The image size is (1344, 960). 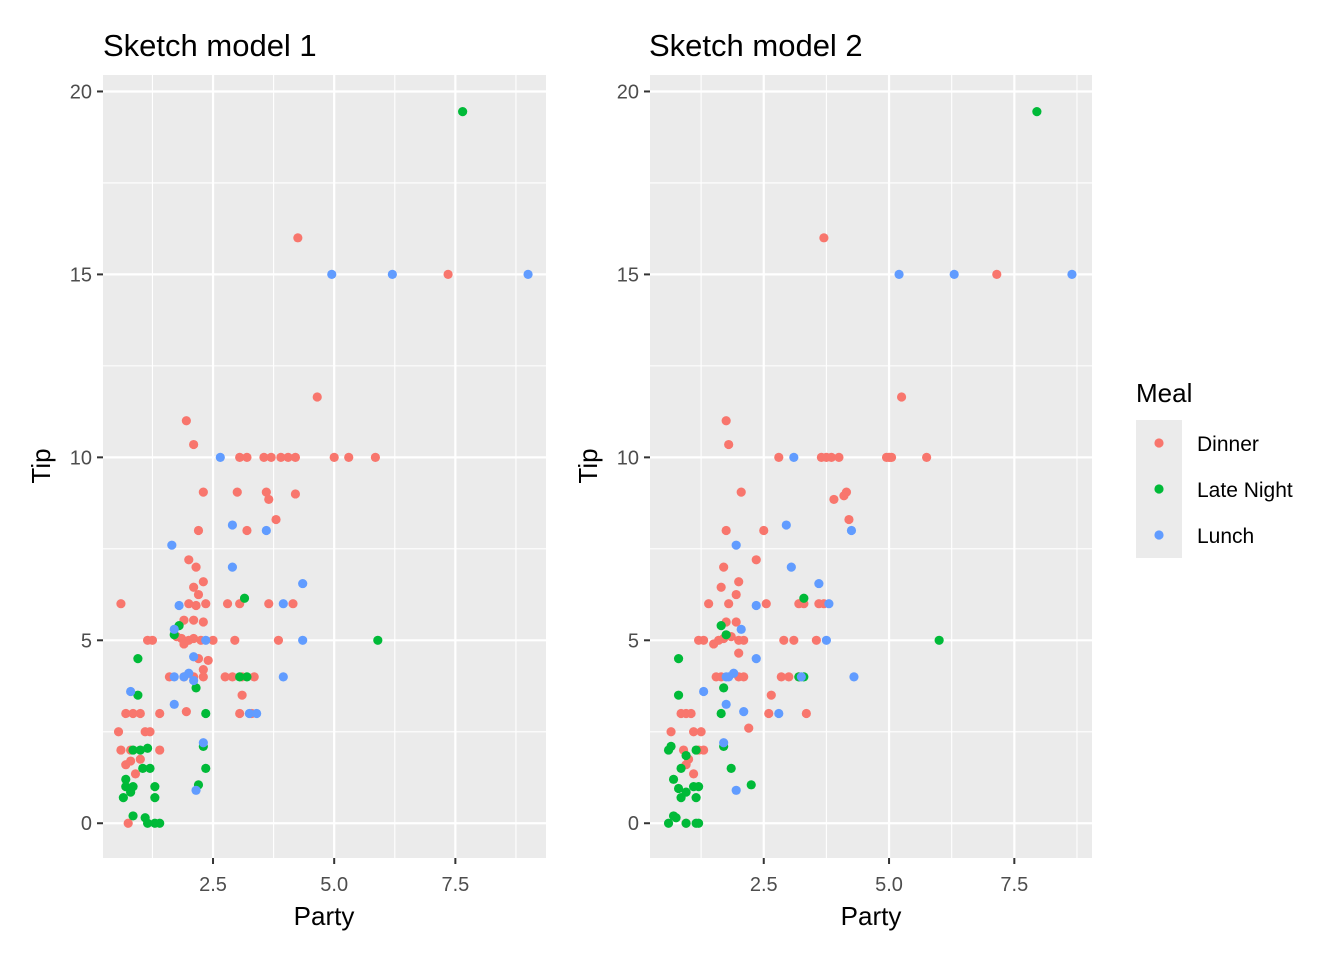 What do you see at coordinates (871, 916) in the screenshot?
I see `x-axis-title-2: Party` at bounding box center [871, 916].